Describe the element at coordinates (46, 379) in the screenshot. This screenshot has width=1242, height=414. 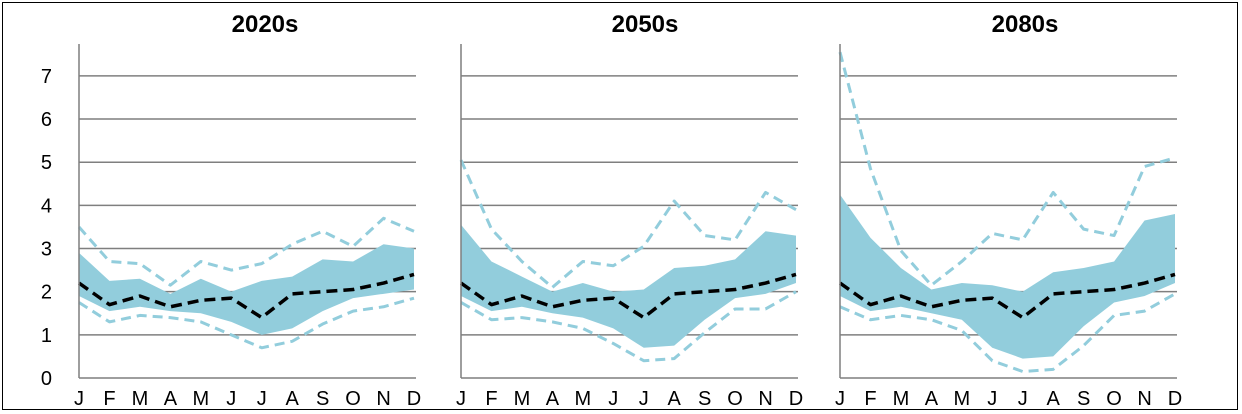
I see `y-tick-label: 0` at that location.